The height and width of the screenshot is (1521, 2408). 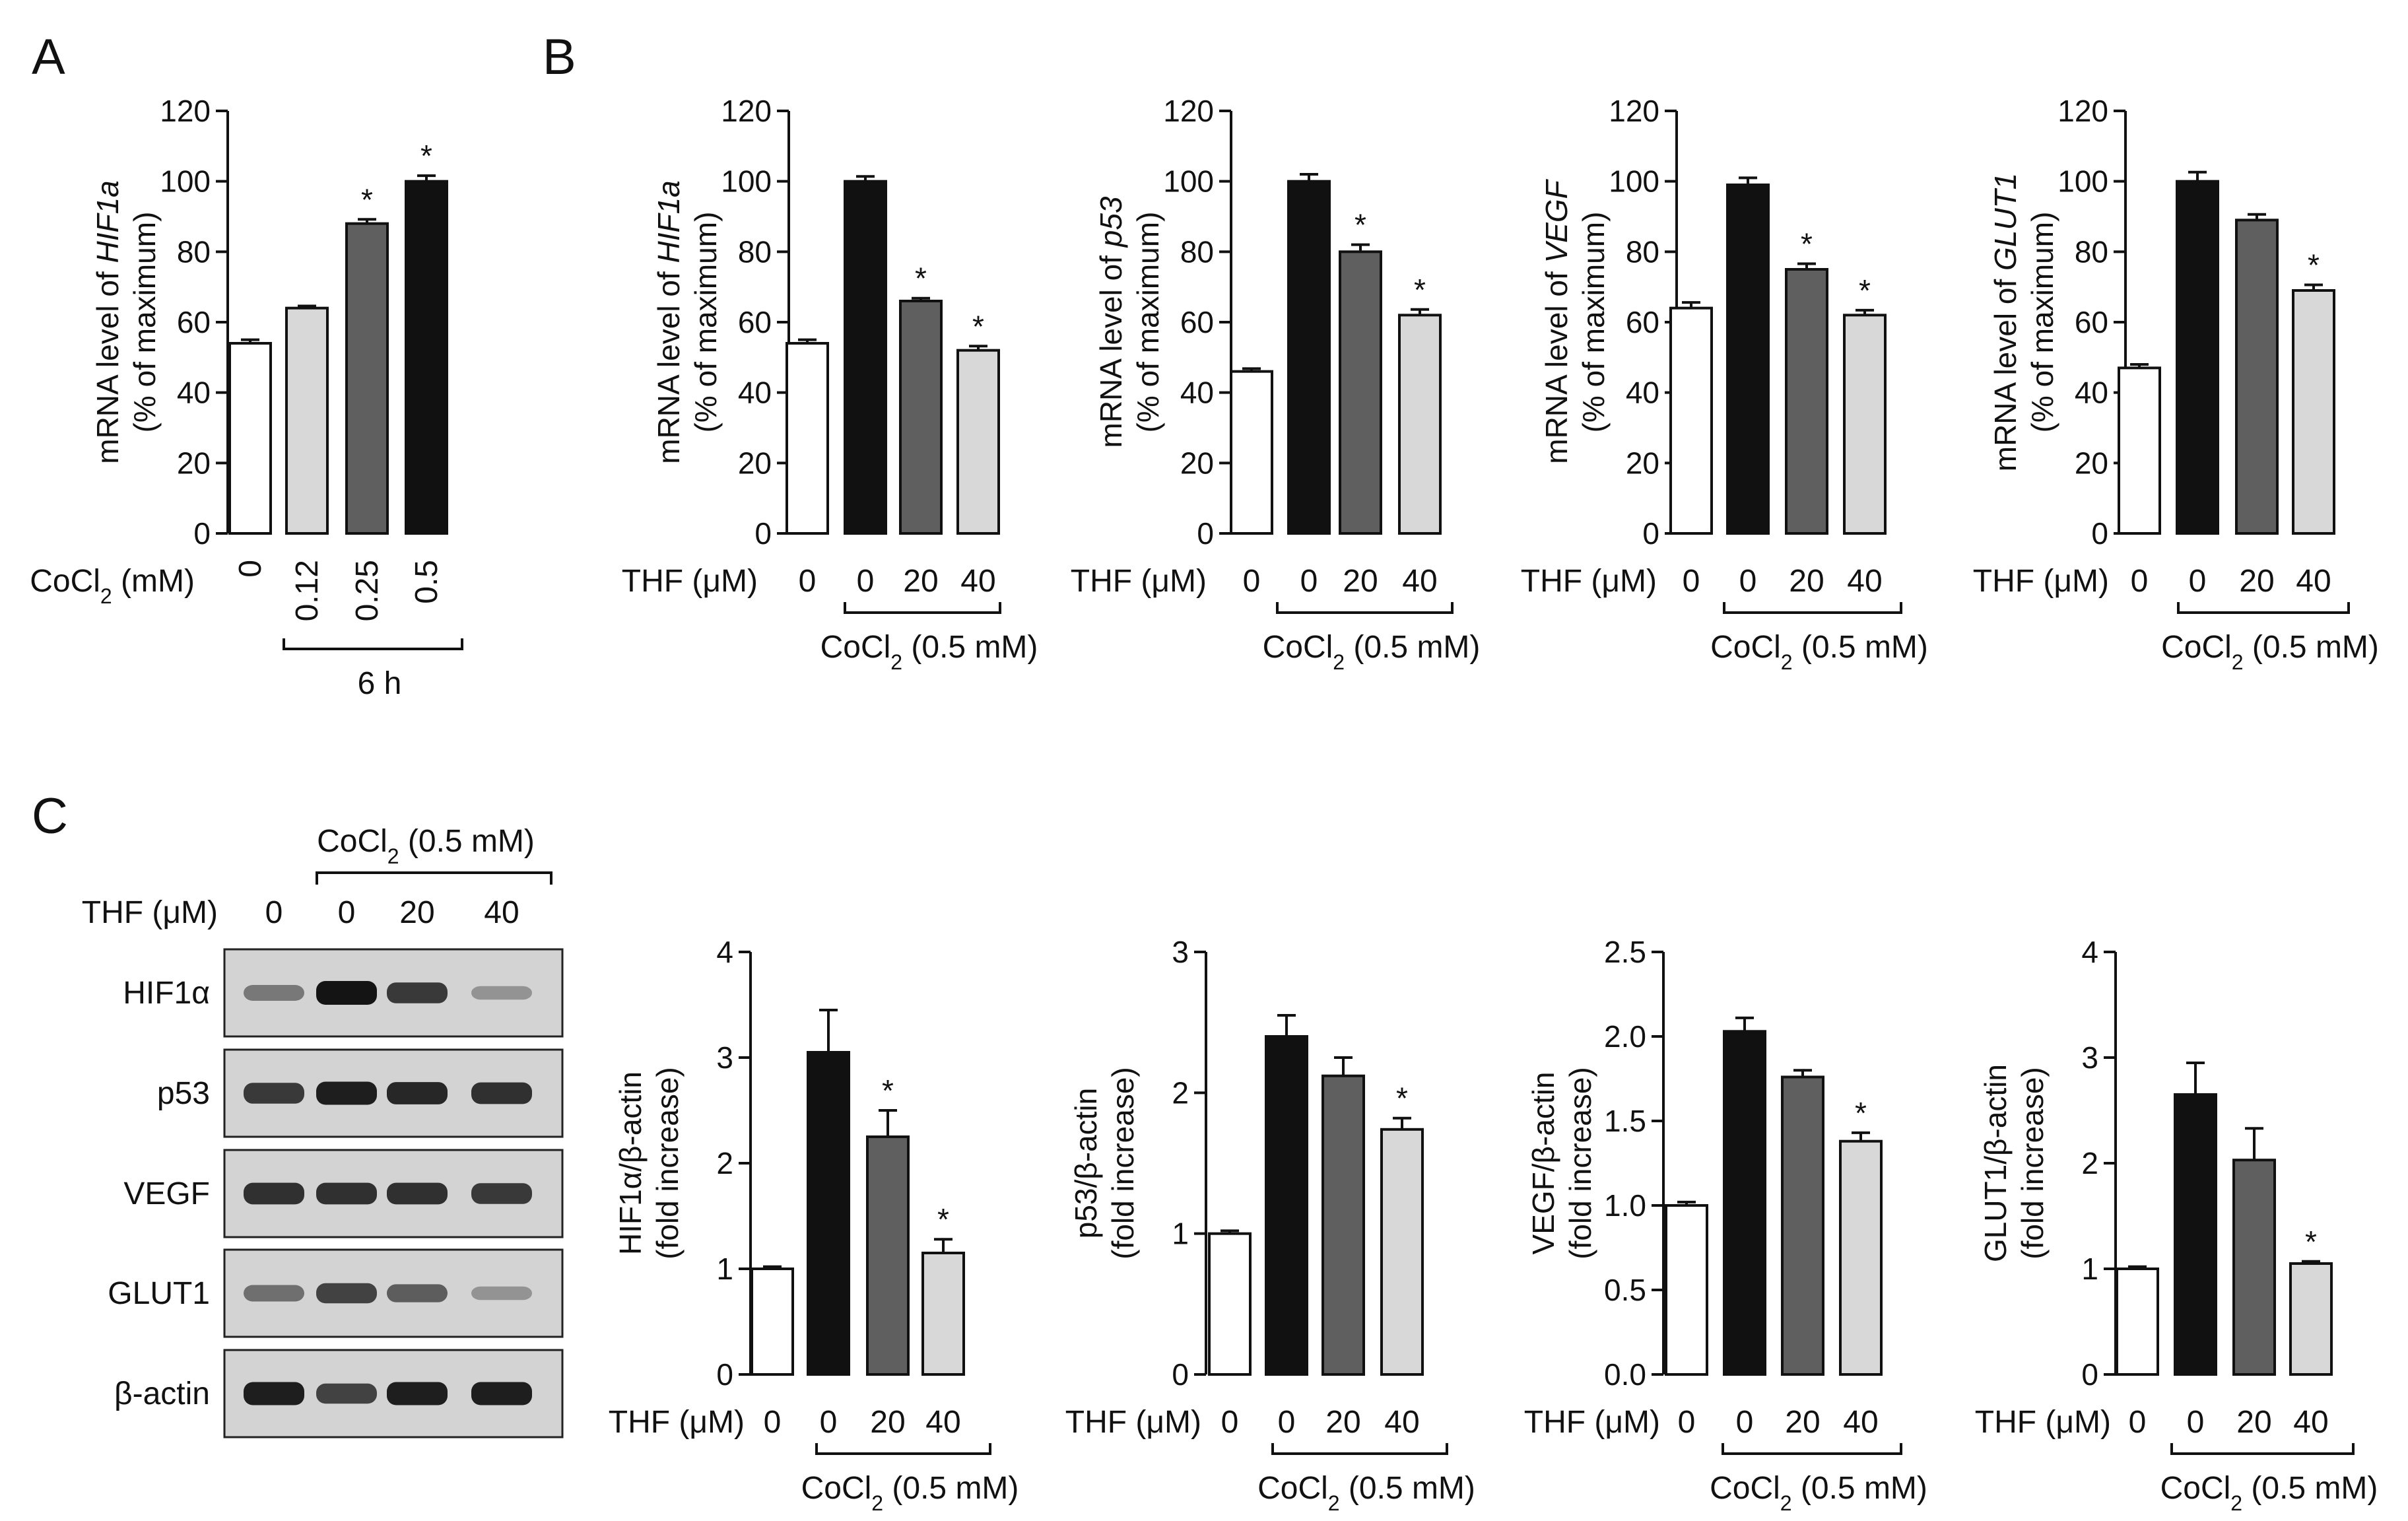 What do you see at coordinates (1625, 1205) in the screenshot?
I see `y-tick-label: 1.0` at bounding box center [1625, 1205].